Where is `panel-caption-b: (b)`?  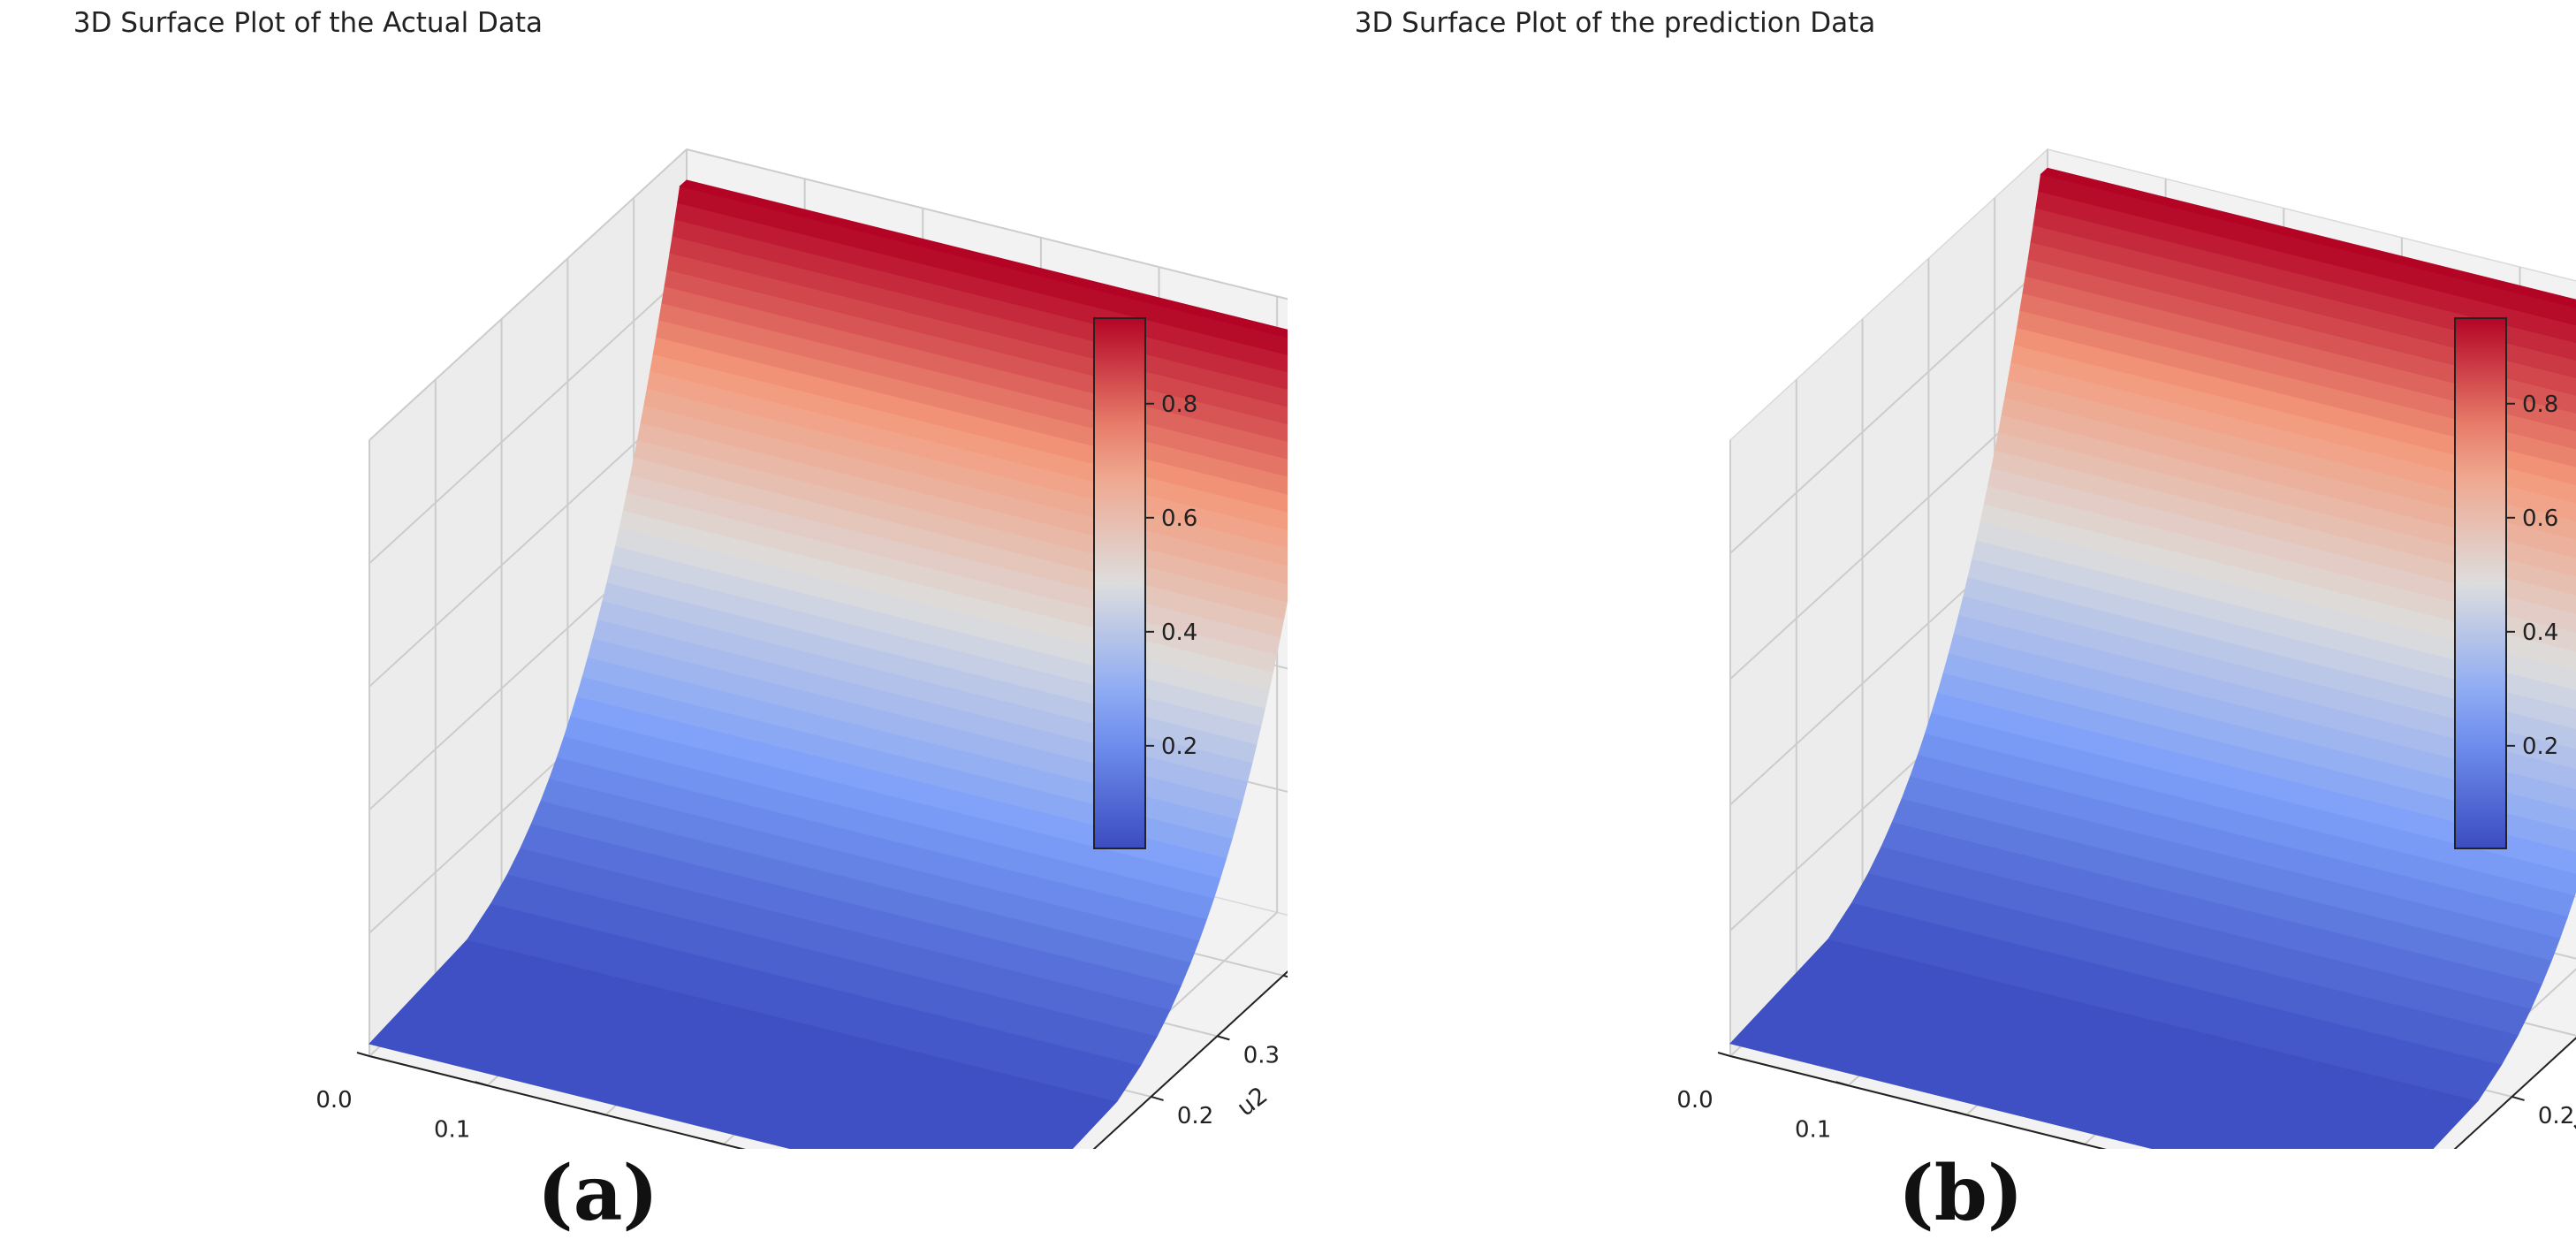
panel-caption-b: (b) is located at coordinates (1961, 1193).